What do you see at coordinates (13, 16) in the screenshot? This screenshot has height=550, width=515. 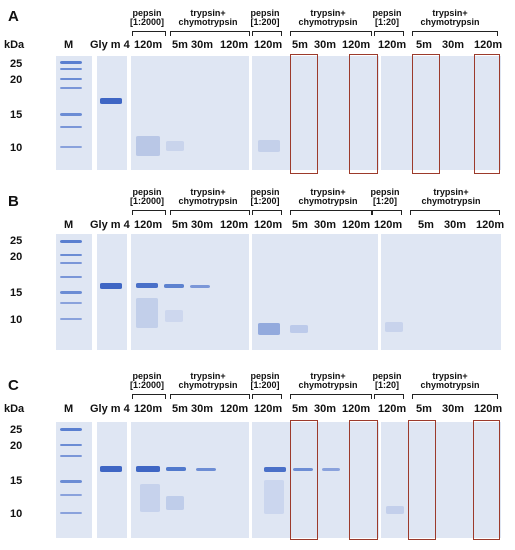 I see `panel-letter: A` at bounding box center [13, 16].